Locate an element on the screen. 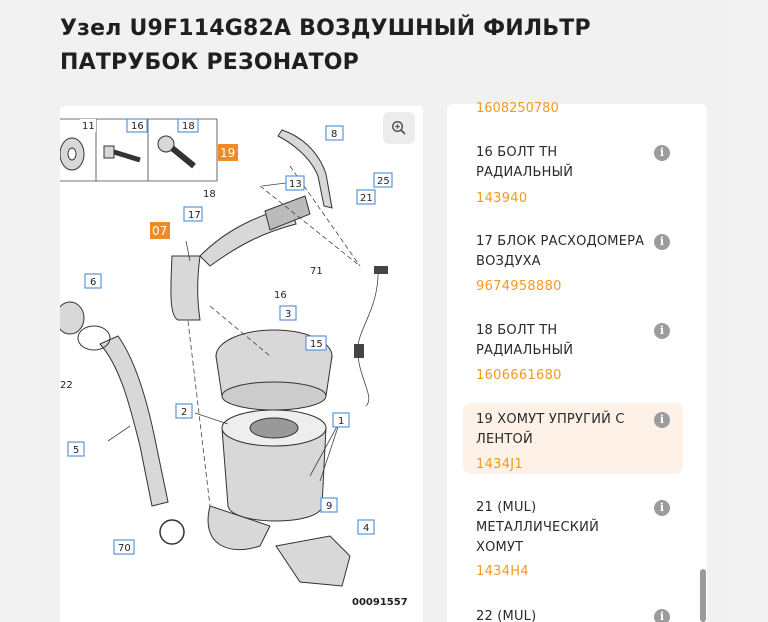  callout-22: 22 is located at coordinates (66, 385).